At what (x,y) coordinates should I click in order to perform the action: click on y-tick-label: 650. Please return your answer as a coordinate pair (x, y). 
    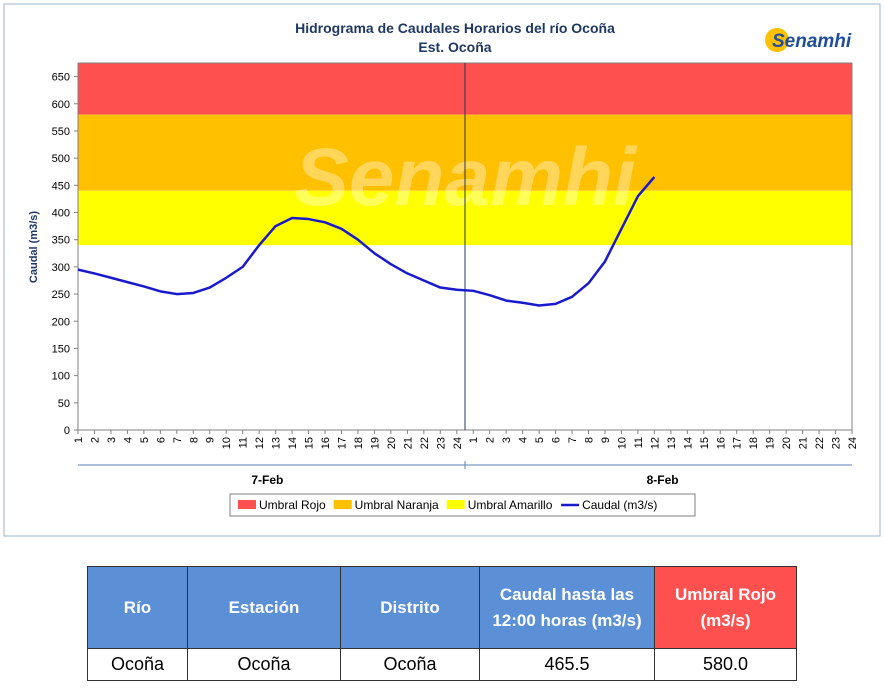
    Looking at the image, I should click on (61, 78).